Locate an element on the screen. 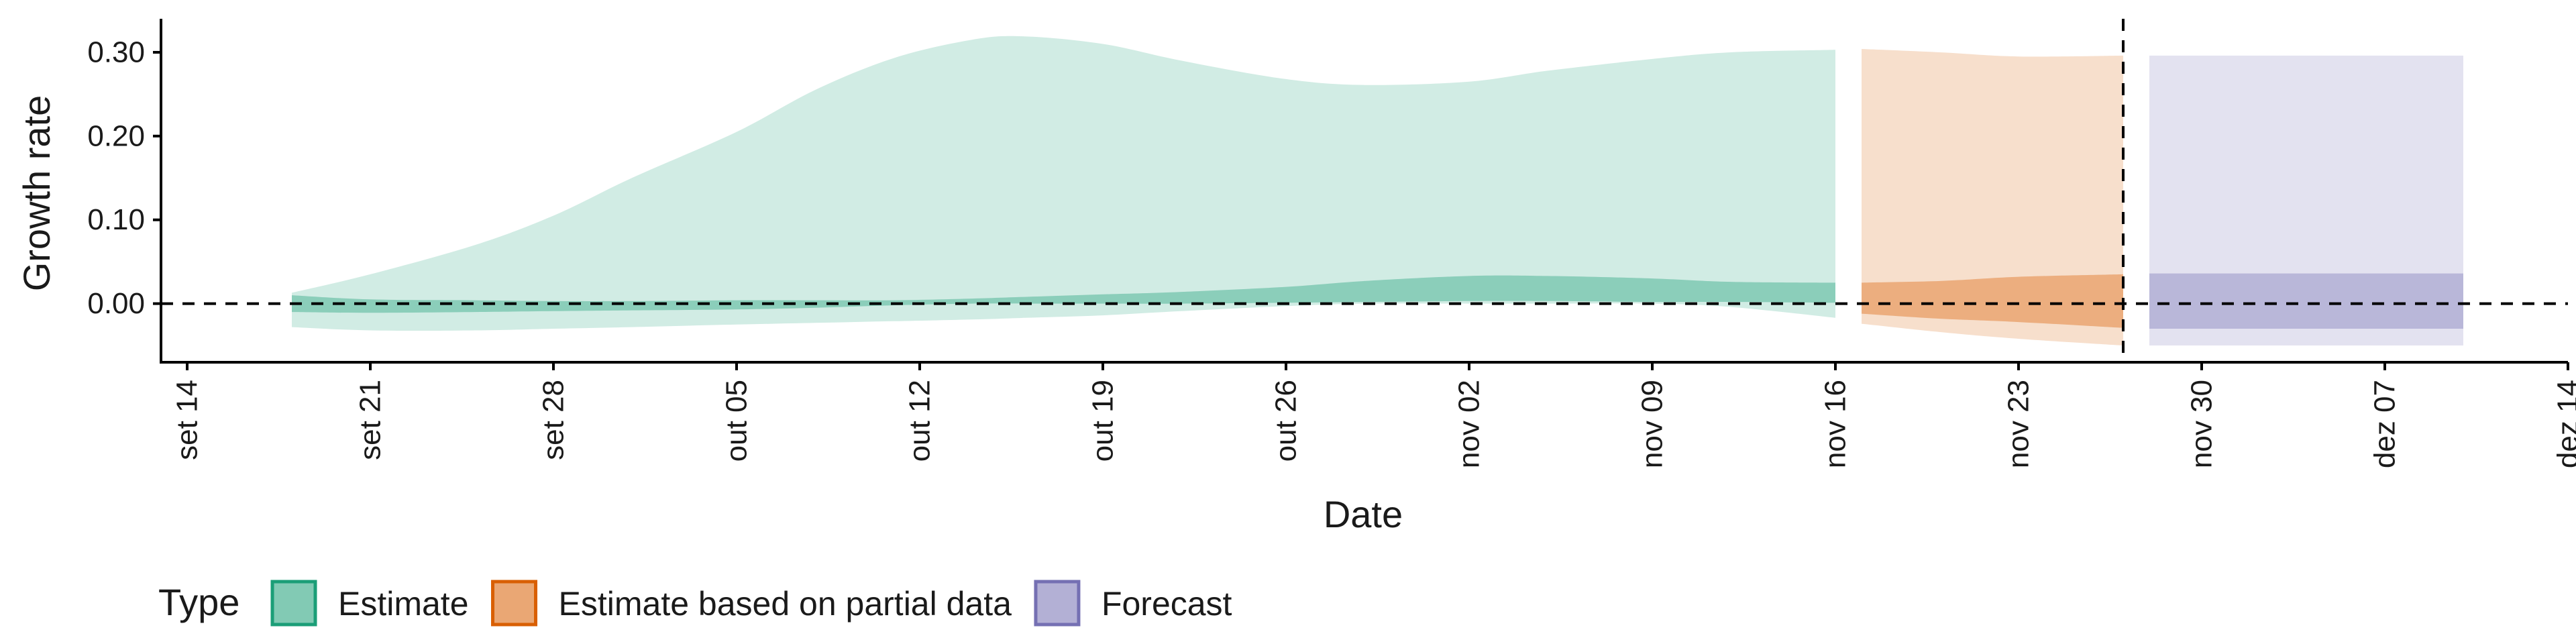 The height and width of the screenshot is (644, 2576). x-tick-label: set 28 is located at coordinates (553, 420).